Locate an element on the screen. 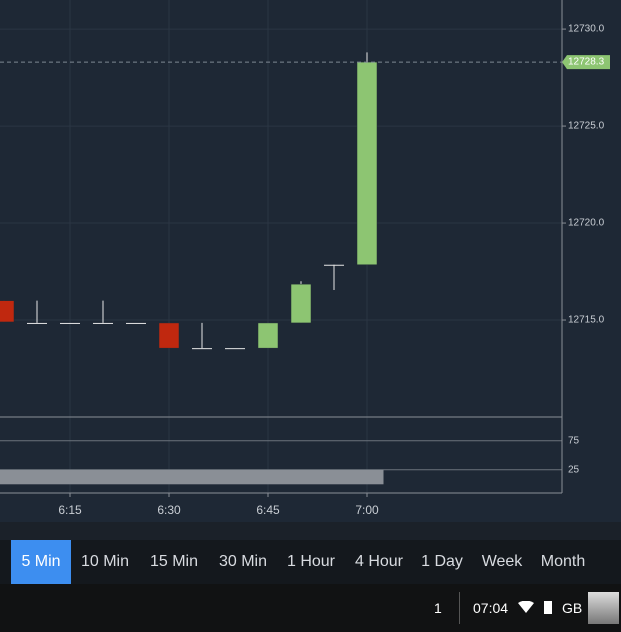 The width and height of the screenshot is (621, 632). timeframe-button: 4 Hour is located at coordinates (379, 562).